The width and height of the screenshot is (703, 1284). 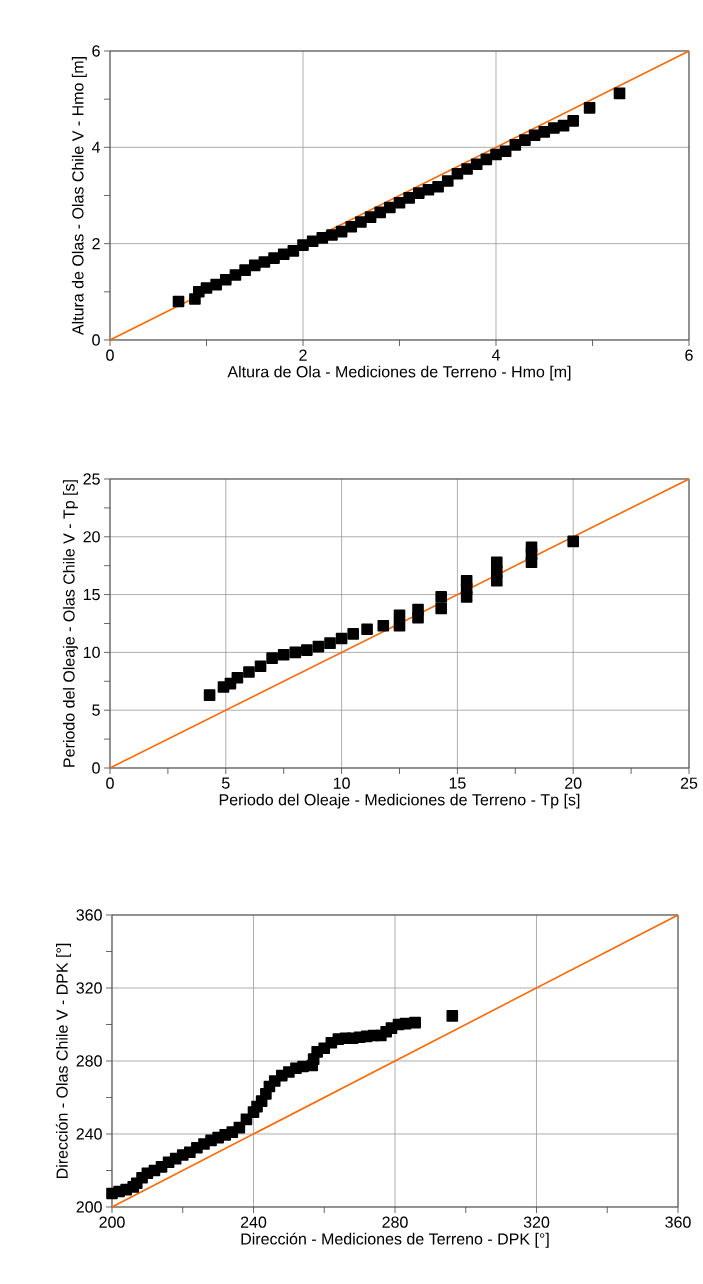 I want to click on x-tick-label: 320, so click(x=536, y=1222).